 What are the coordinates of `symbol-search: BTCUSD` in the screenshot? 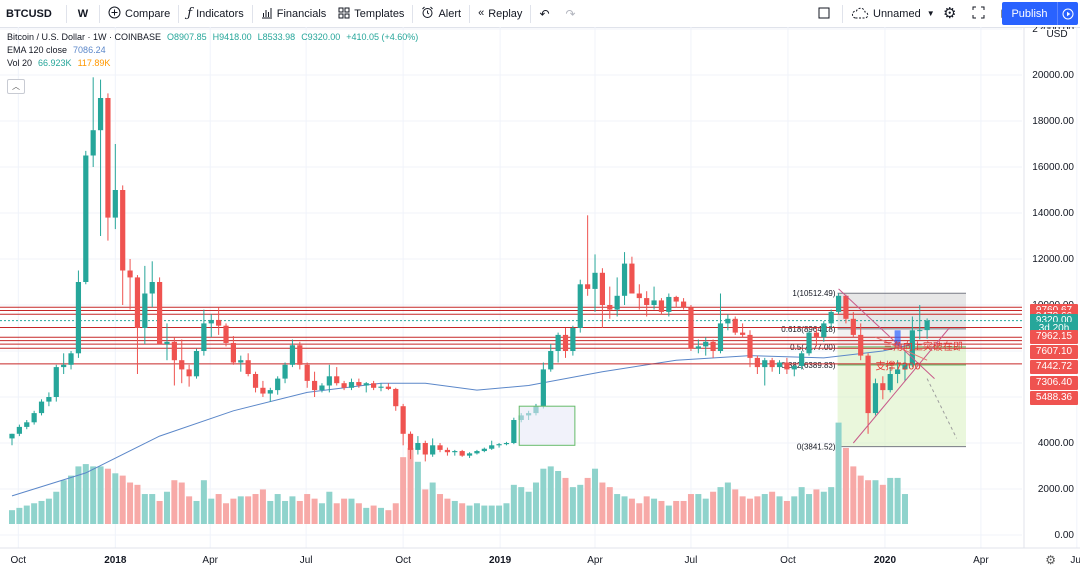 It's located at (32, 13).